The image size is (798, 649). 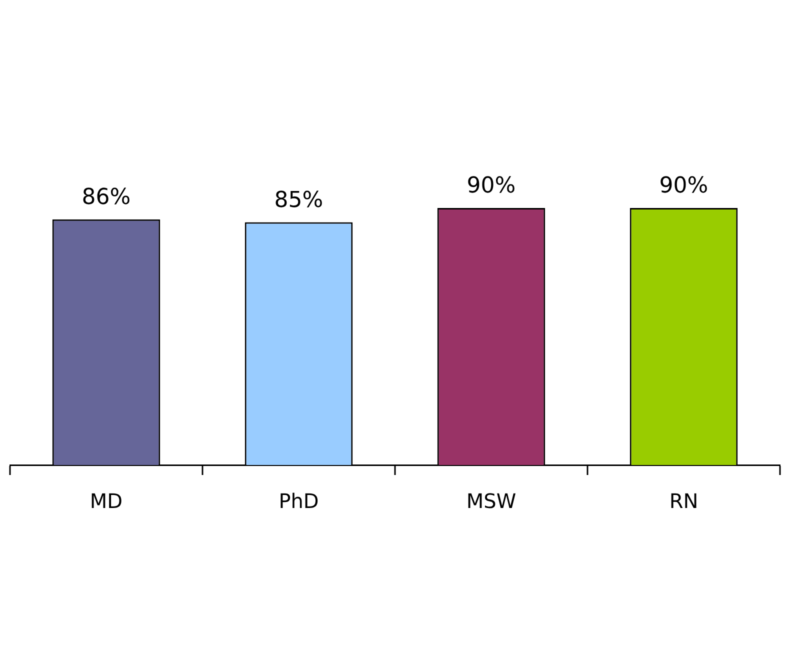 What do you see at coordinates (106, 197) in the screenshot?
I see `data-label: 86%` at bounding box center [106, 197].